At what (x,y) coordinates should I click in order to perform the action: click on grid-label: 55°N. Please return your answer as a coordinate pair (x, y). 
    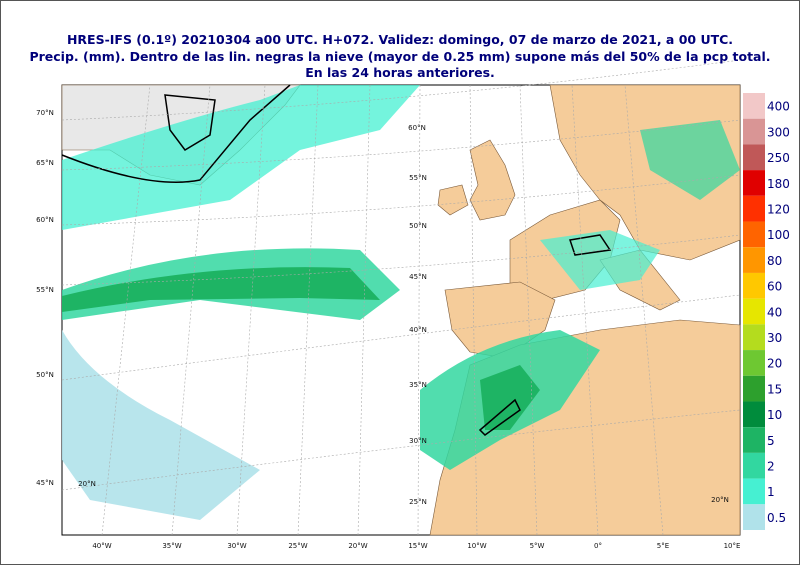
    Looking at the image, I should click on (418, 178).